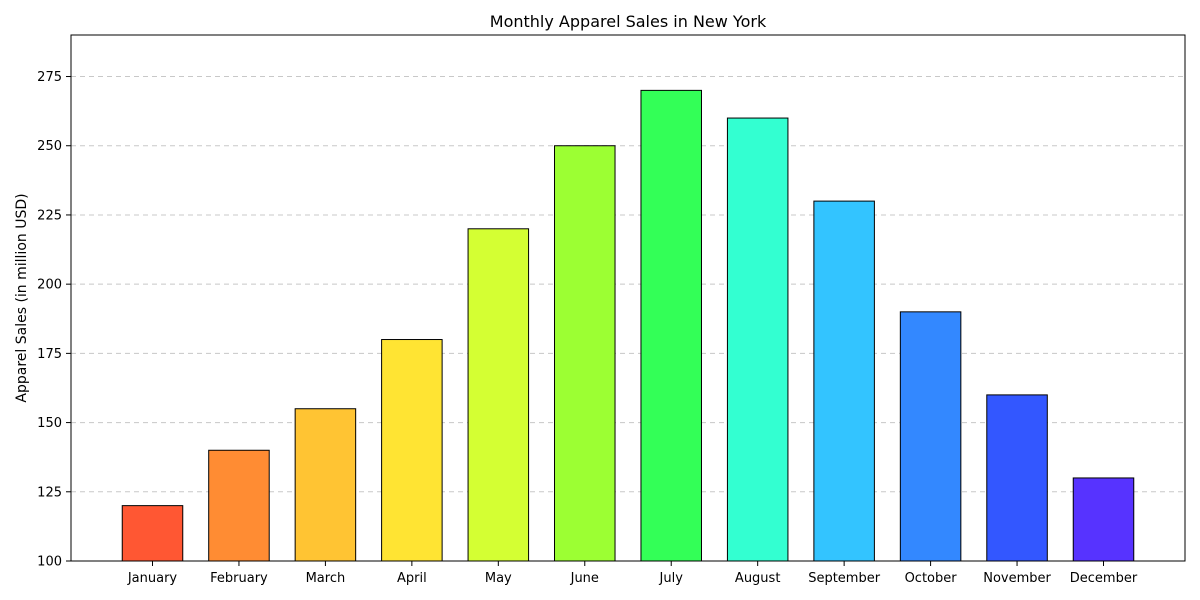 The width and height of the screenshot is (1200, 600). What do you see at coordinates (585, 353) in the screenshot?
I see `bar-june` at bounding box center [585, 353].